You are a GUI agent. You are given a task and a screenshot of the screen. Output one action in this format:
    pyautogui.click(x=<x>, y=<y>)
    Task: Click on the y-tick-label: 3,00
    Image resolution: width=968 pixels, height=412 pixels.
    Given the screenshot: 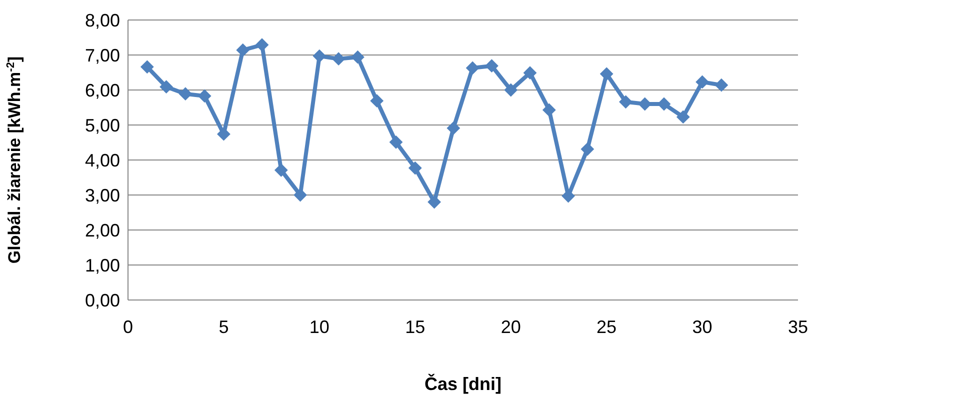 What is the action you would take?
    pyautogui.click(x=102, y=195)
    